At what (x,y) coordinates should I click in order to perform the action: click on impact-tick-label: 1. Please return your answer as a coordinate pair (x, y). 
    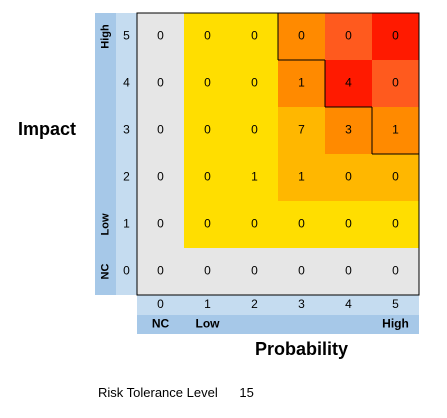
    Looking at the image, I should click on (126, 224).